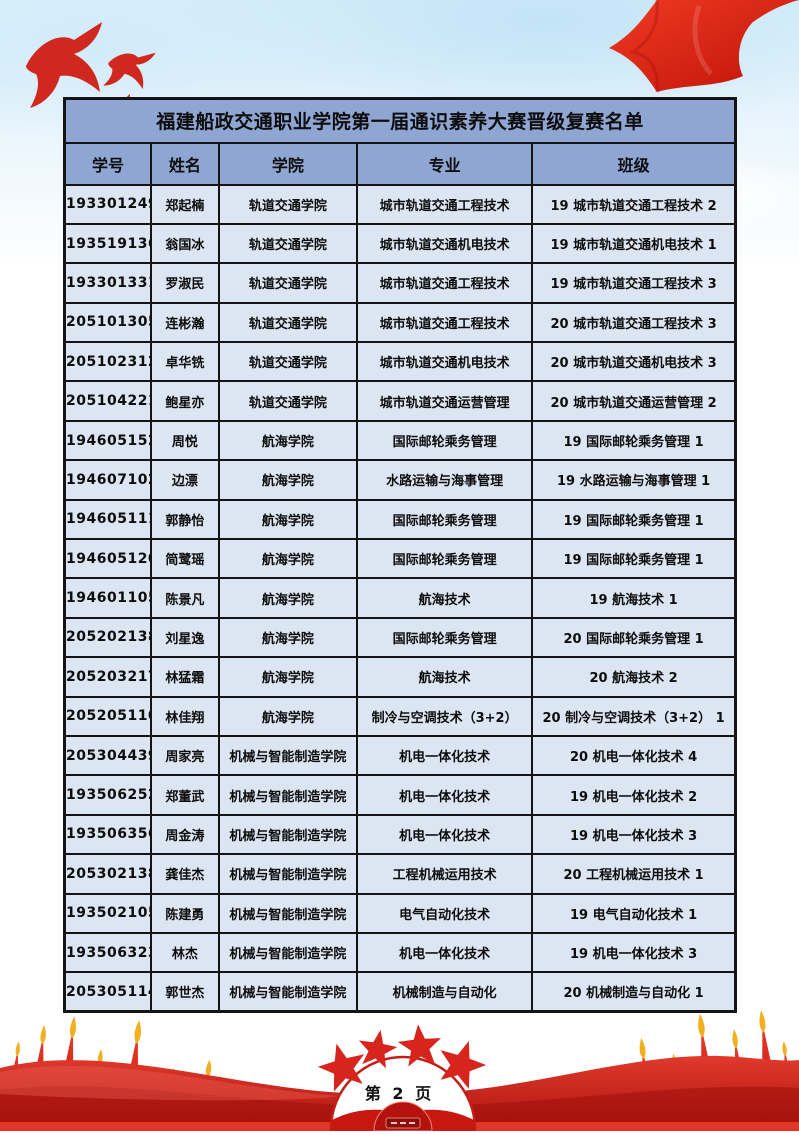  Describe the element at coordinates (108, 559) in the screenshot. I see `cell-student-id: 194605120` at that location.